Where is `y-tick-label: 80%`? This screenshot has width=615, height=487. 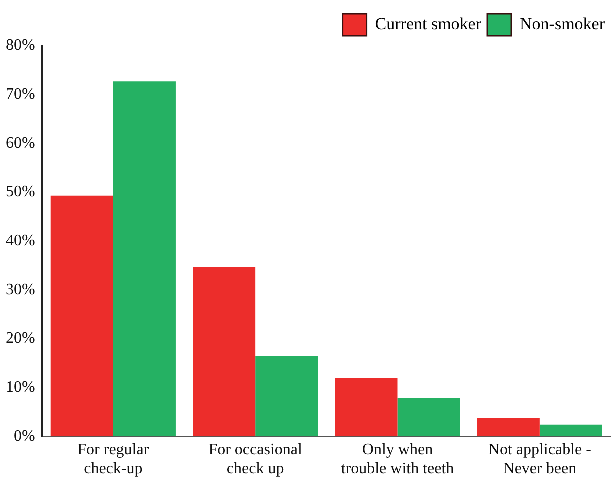
y-tick-label: 80% is located at coordinates (21, 45).